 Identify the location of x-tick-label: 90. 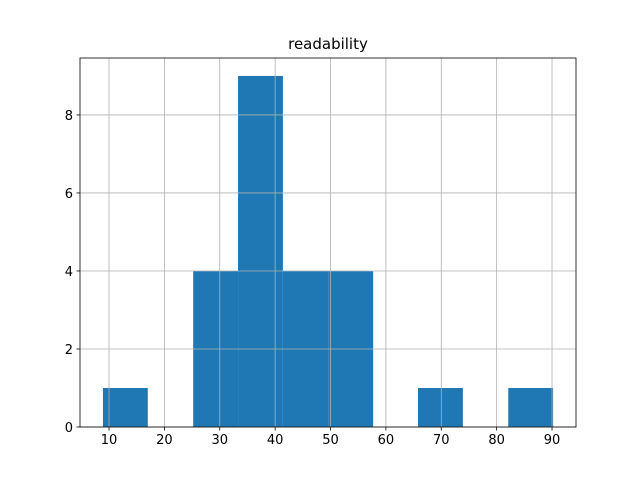
(552, 440).